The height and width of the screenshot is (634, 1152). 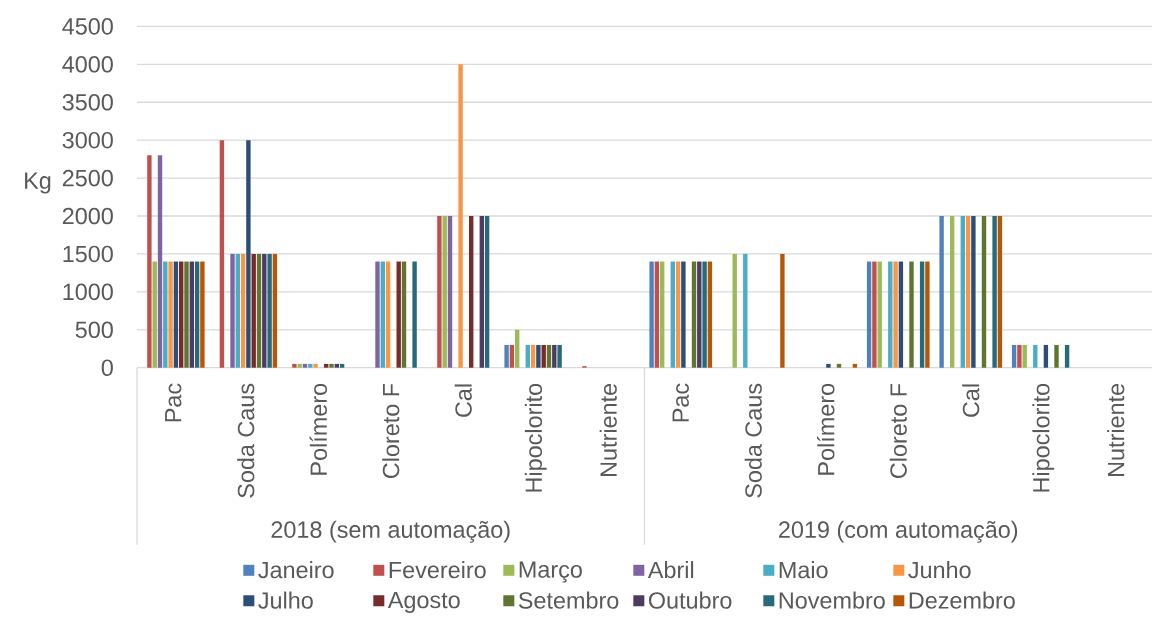 What do you see at coordinates (296, 570) in the screenshot?
I see `legend-label: Janeiro` at bounding box center [296, 570].